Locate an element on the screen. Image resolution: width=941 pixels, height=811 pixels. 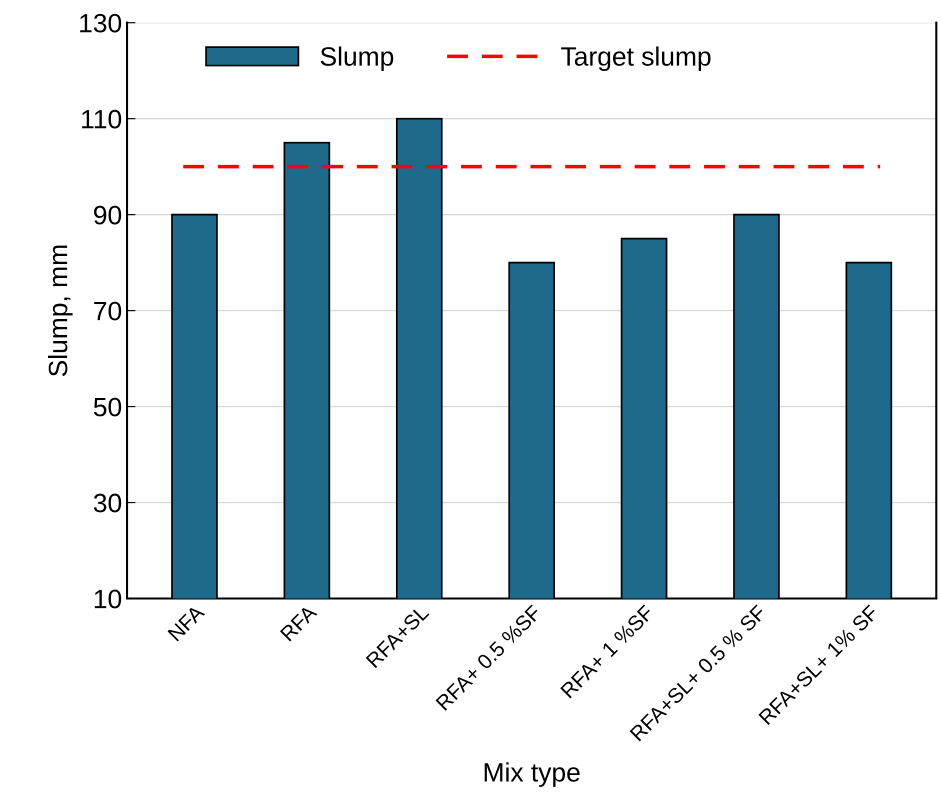
x-tick-label: NFA is located at coordinates (187, 623).